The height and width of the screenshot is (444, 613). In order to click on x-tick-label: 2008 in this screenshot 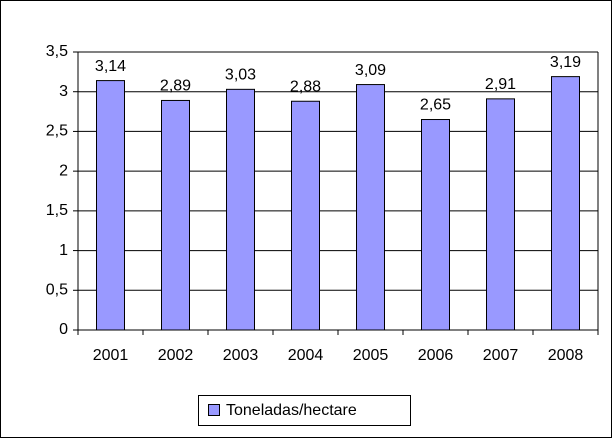, I will do `click(566, 355)`.